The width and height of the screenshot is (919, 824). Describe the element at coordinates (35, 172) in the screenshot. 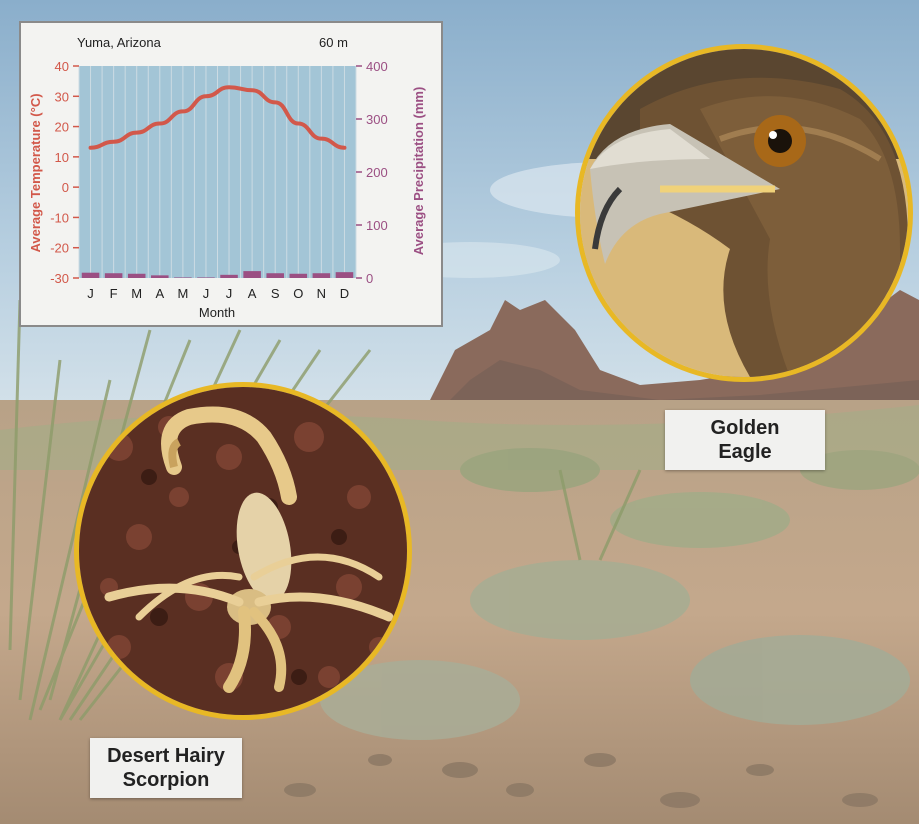

I see `temperature-axis-label: Average Temperature (°C)` at that location.